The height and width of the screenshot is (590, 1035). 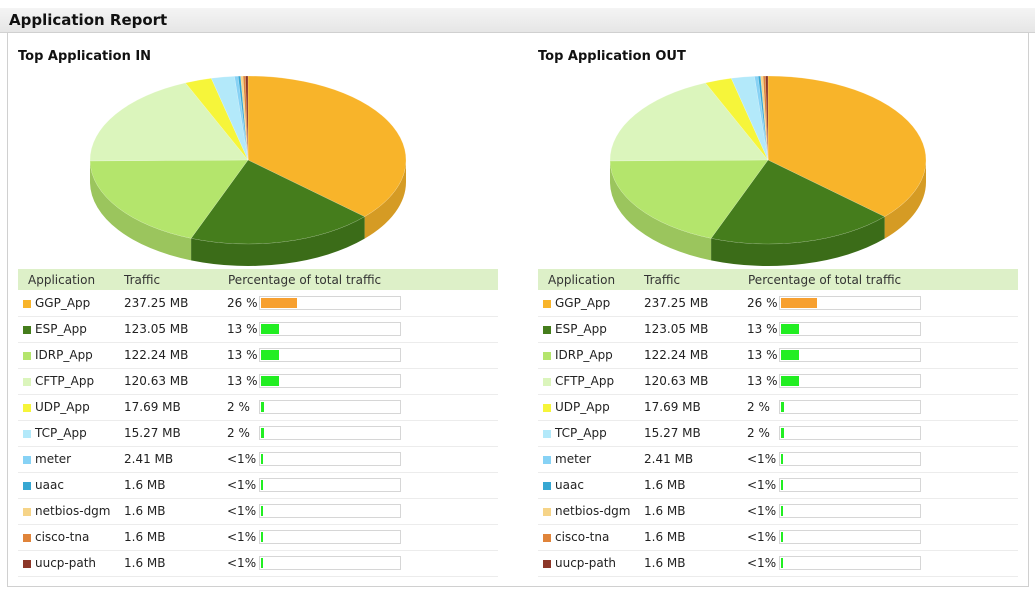 I want to click on pie-slice-side-GGP_App, so click(x=905, y=199).